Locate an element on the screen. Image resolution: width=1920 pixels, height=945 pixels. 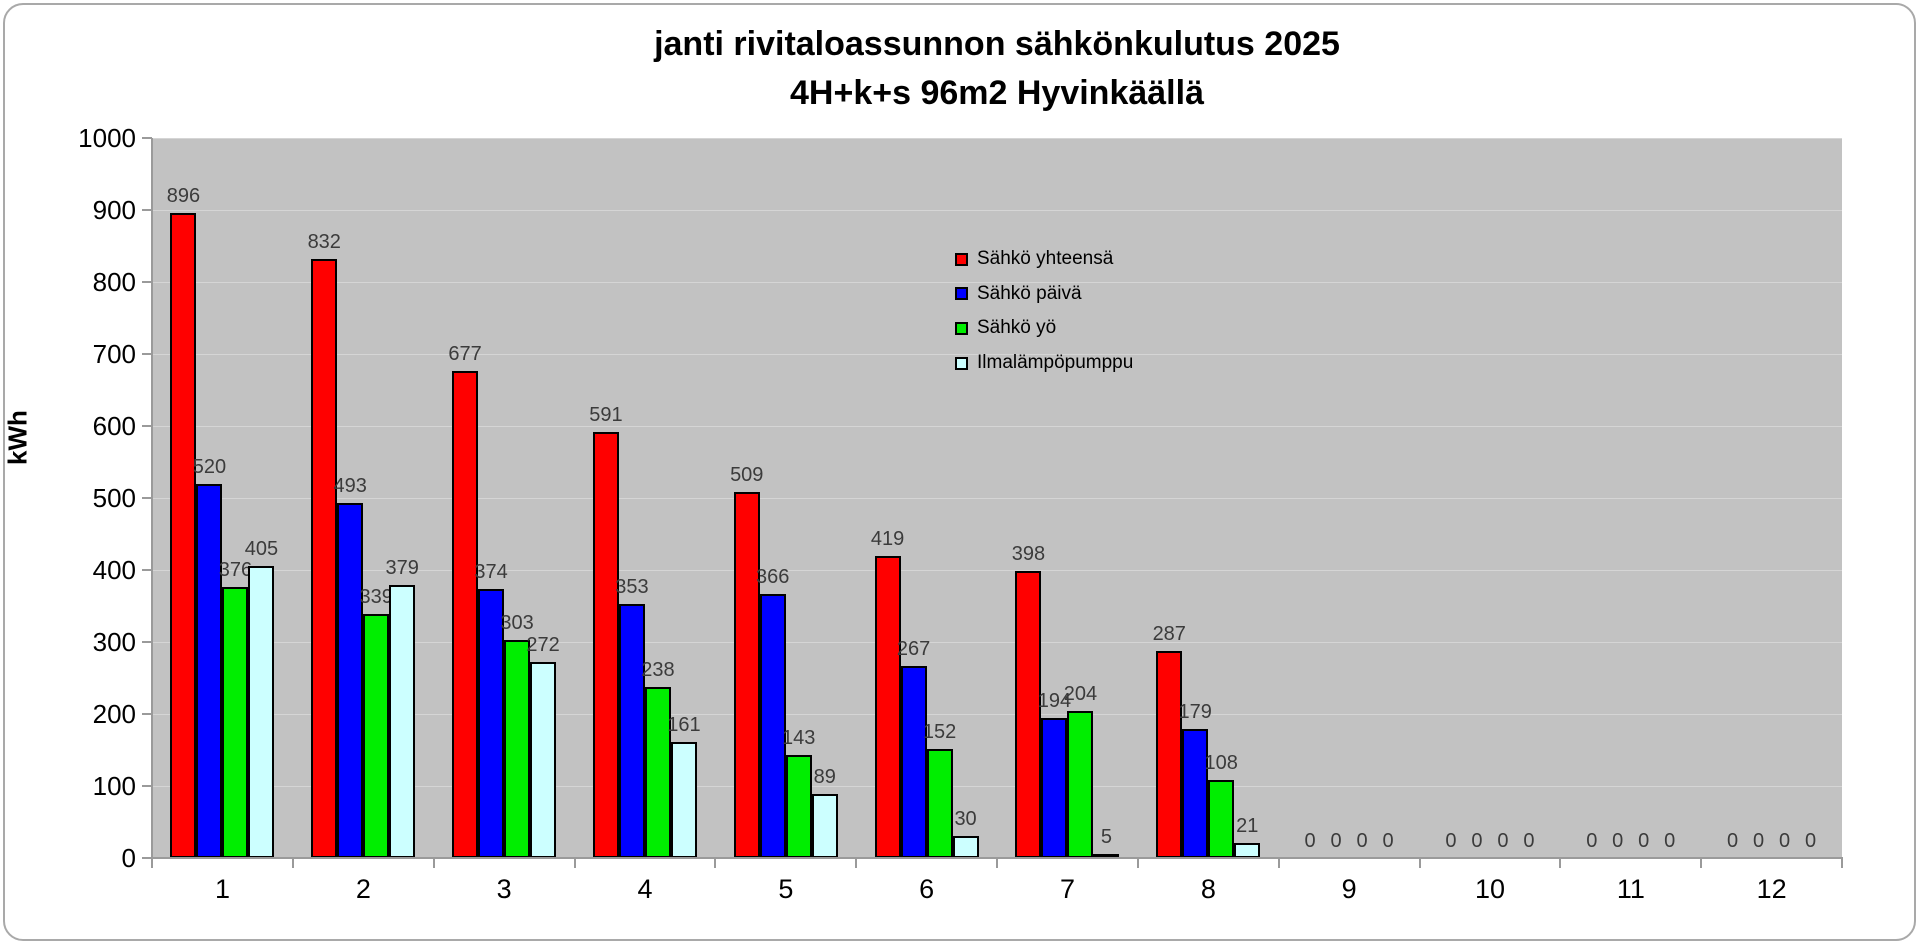
bar-value-label-sahko-yhteensa-month-4: 591 is located at coordinates (606, 415).